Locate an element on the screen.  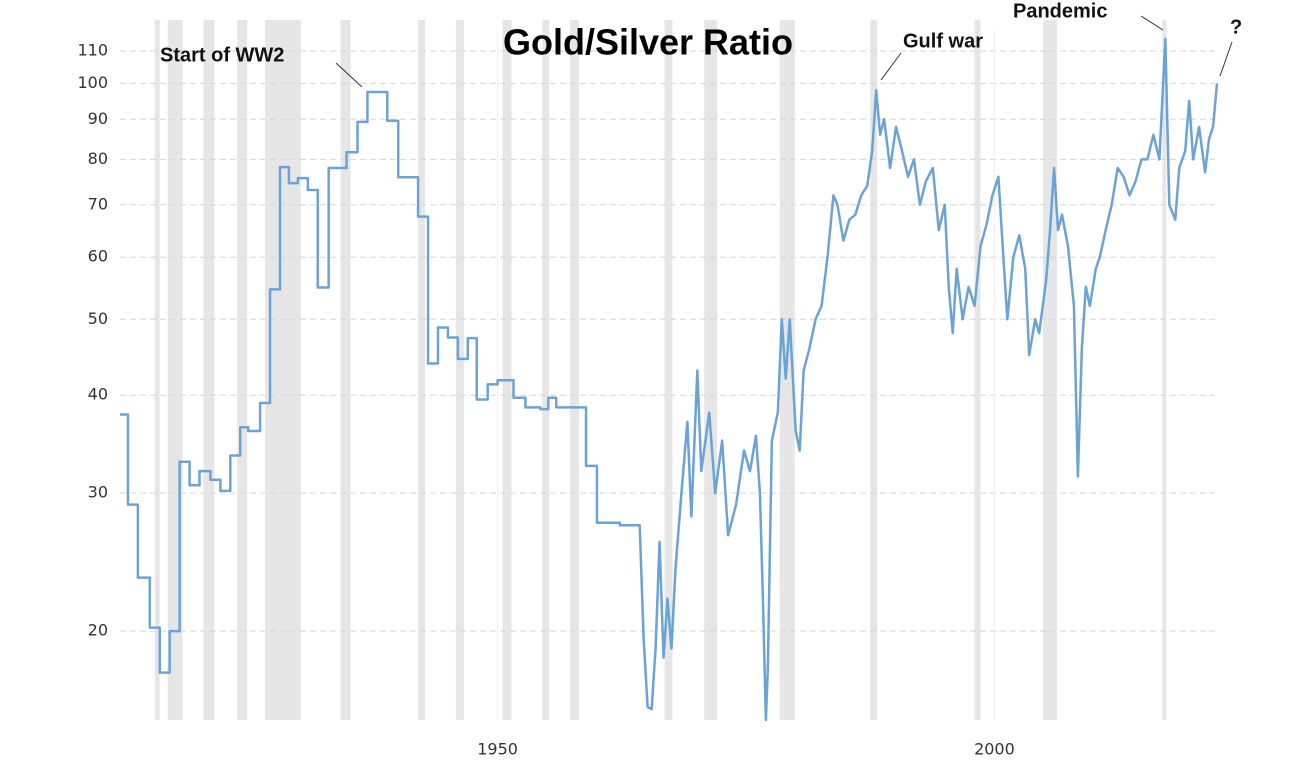
y-tick-label: 20 is located at coordinates (98, 630).